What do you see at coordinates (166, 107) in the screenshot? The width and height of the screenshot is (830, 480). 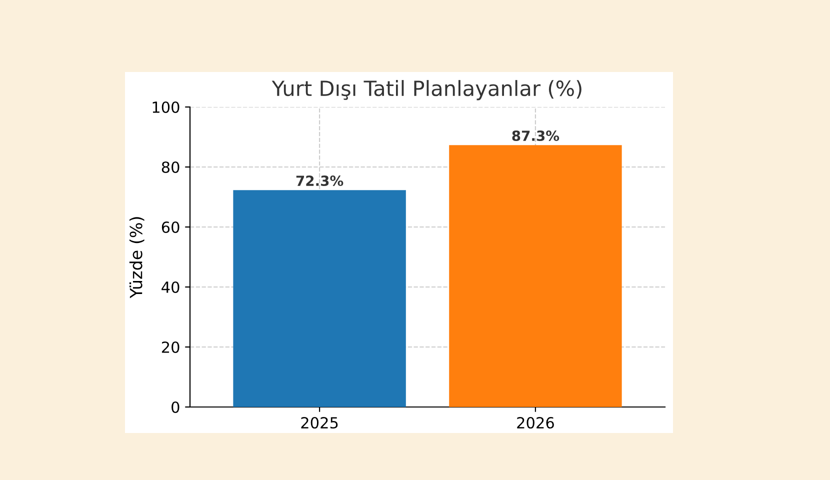 I see `y-tick-label: 100` at bounding box center [166, 107].